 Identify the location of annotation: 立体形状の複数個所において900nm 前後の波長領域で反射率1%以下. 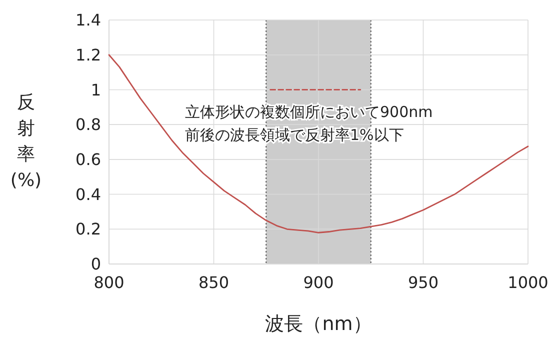
(309, 123).